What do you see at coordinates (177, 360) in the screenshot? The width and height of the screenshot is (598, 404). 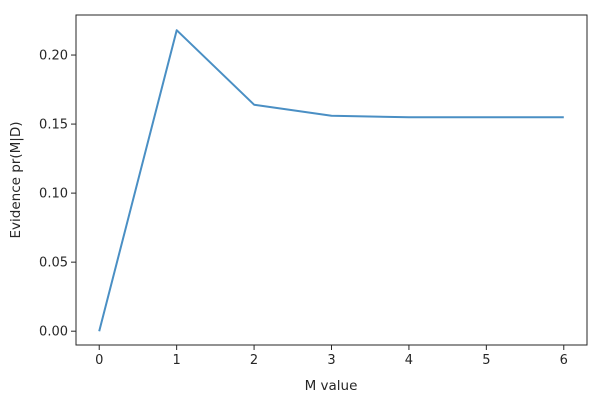 I see `x-tick-label: 1` at bounding box center [177, 360].